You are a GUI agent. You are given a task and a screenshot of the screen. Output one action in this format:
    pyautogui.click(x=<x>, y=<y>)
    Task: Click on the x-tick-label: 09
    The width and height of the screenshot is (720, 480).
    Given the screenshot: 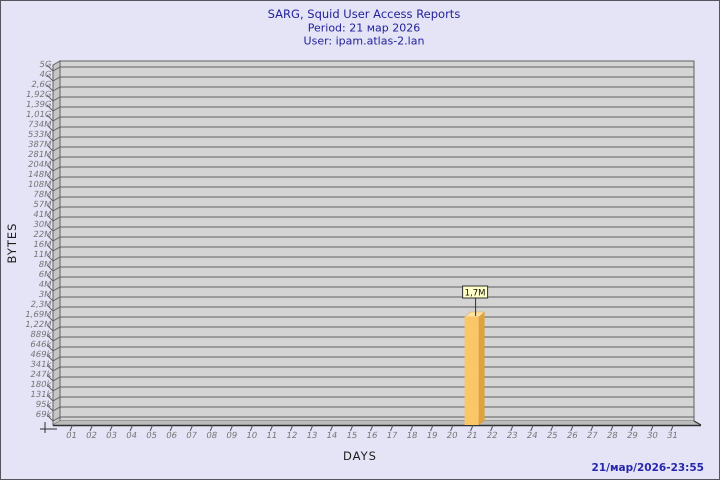 What is the action you would take?
    pyautogui.click(x=231, y=436)
    